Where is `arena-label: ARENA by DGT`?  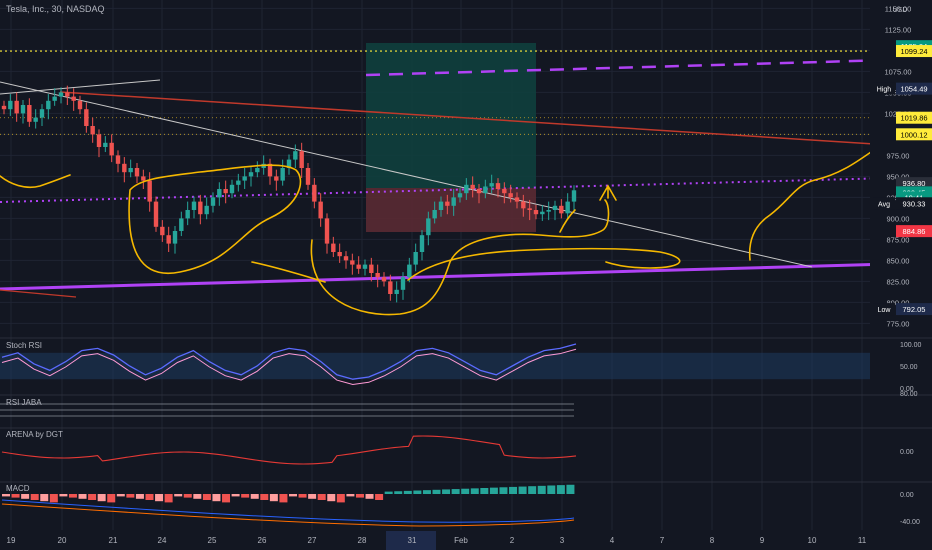
arena-label: ARENA by DGT is located at coordinates (34, 434).